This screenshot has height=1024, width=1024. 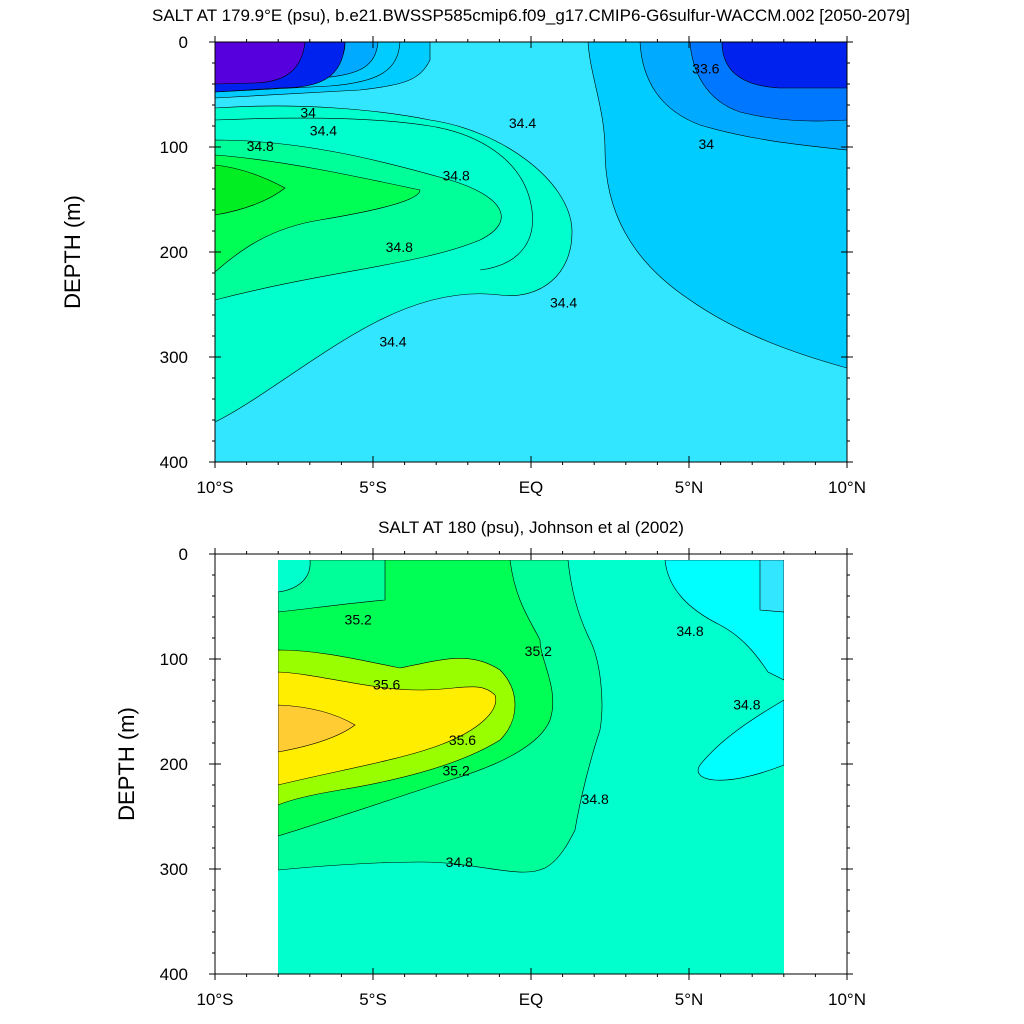 I want to click on panel2-contour-label-4: 35.2, so click(x=538, y=651).